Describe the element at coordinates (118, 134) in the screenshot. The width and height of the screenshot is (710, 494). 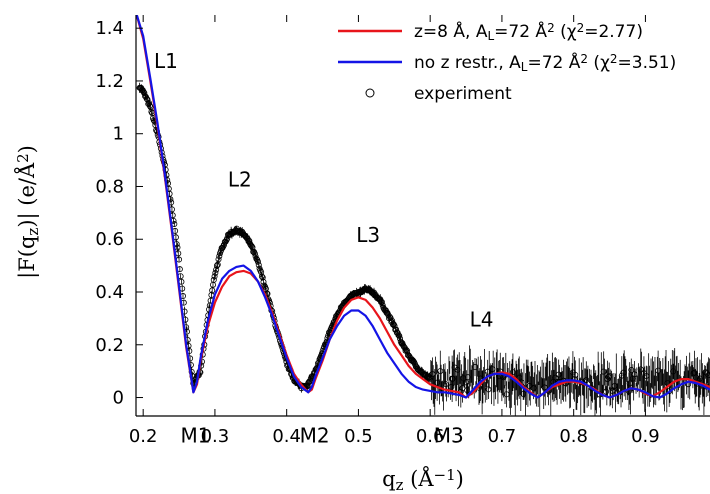
I see `y-tick-label: 1` at that location.